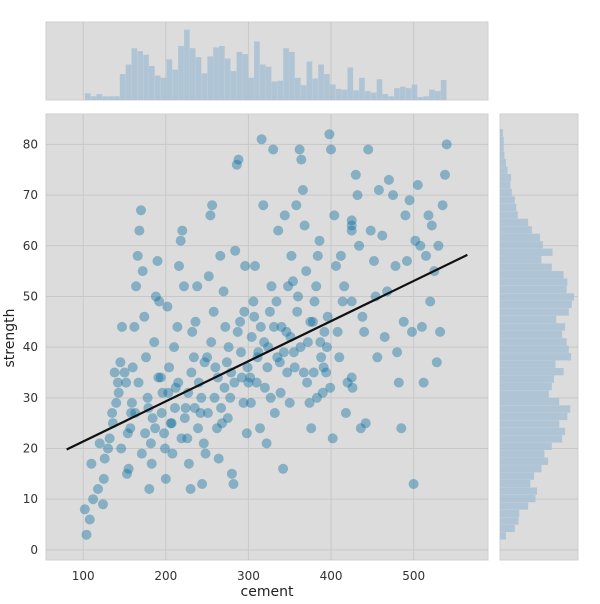 Image resolution: width=600 pixels, height=604 pixels. Describe the element at coordinates (413, 576) in the screenshot. I see `x-tick-label: 500` at that location.